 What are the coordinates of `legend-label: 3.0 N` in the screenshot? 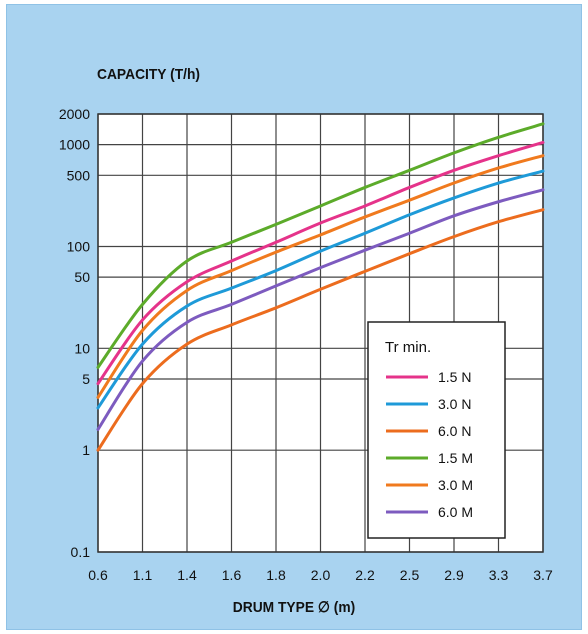 It's located at (454, 404).